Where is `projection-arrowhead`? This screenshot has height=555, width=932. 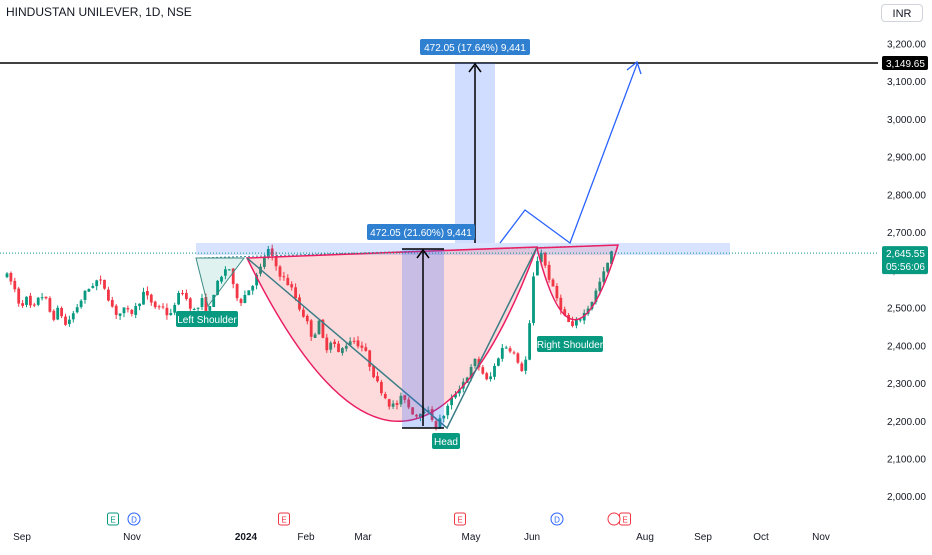
projection-arrowhead is located at coordinates (634, 67).